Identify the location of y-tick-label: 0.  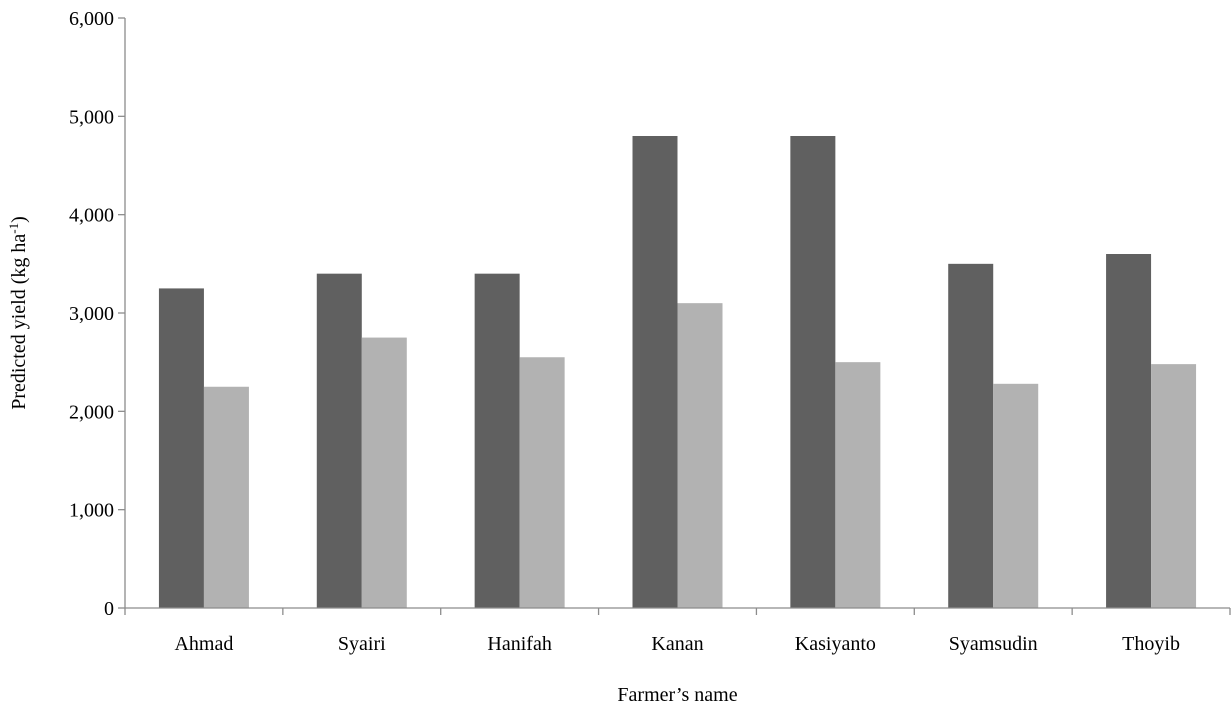
(109, 609).